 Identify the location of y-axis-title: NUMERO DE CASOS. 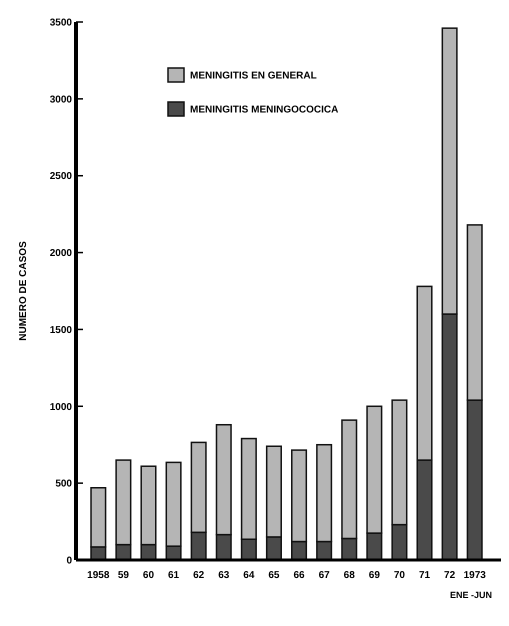
(23, 290).